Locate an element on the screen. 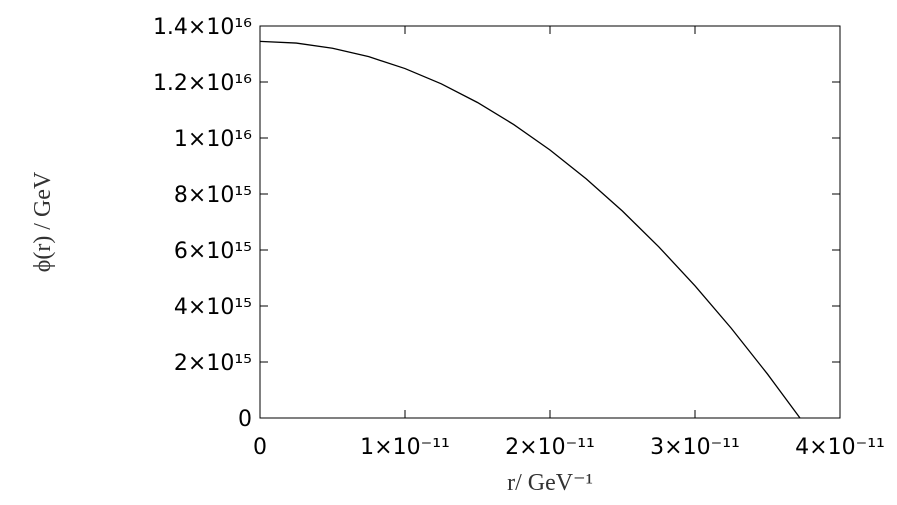 This screenshot has height=505, width=897. x-tick-label: 3×10⁻¹¹ is located at coordinates (695, 447).